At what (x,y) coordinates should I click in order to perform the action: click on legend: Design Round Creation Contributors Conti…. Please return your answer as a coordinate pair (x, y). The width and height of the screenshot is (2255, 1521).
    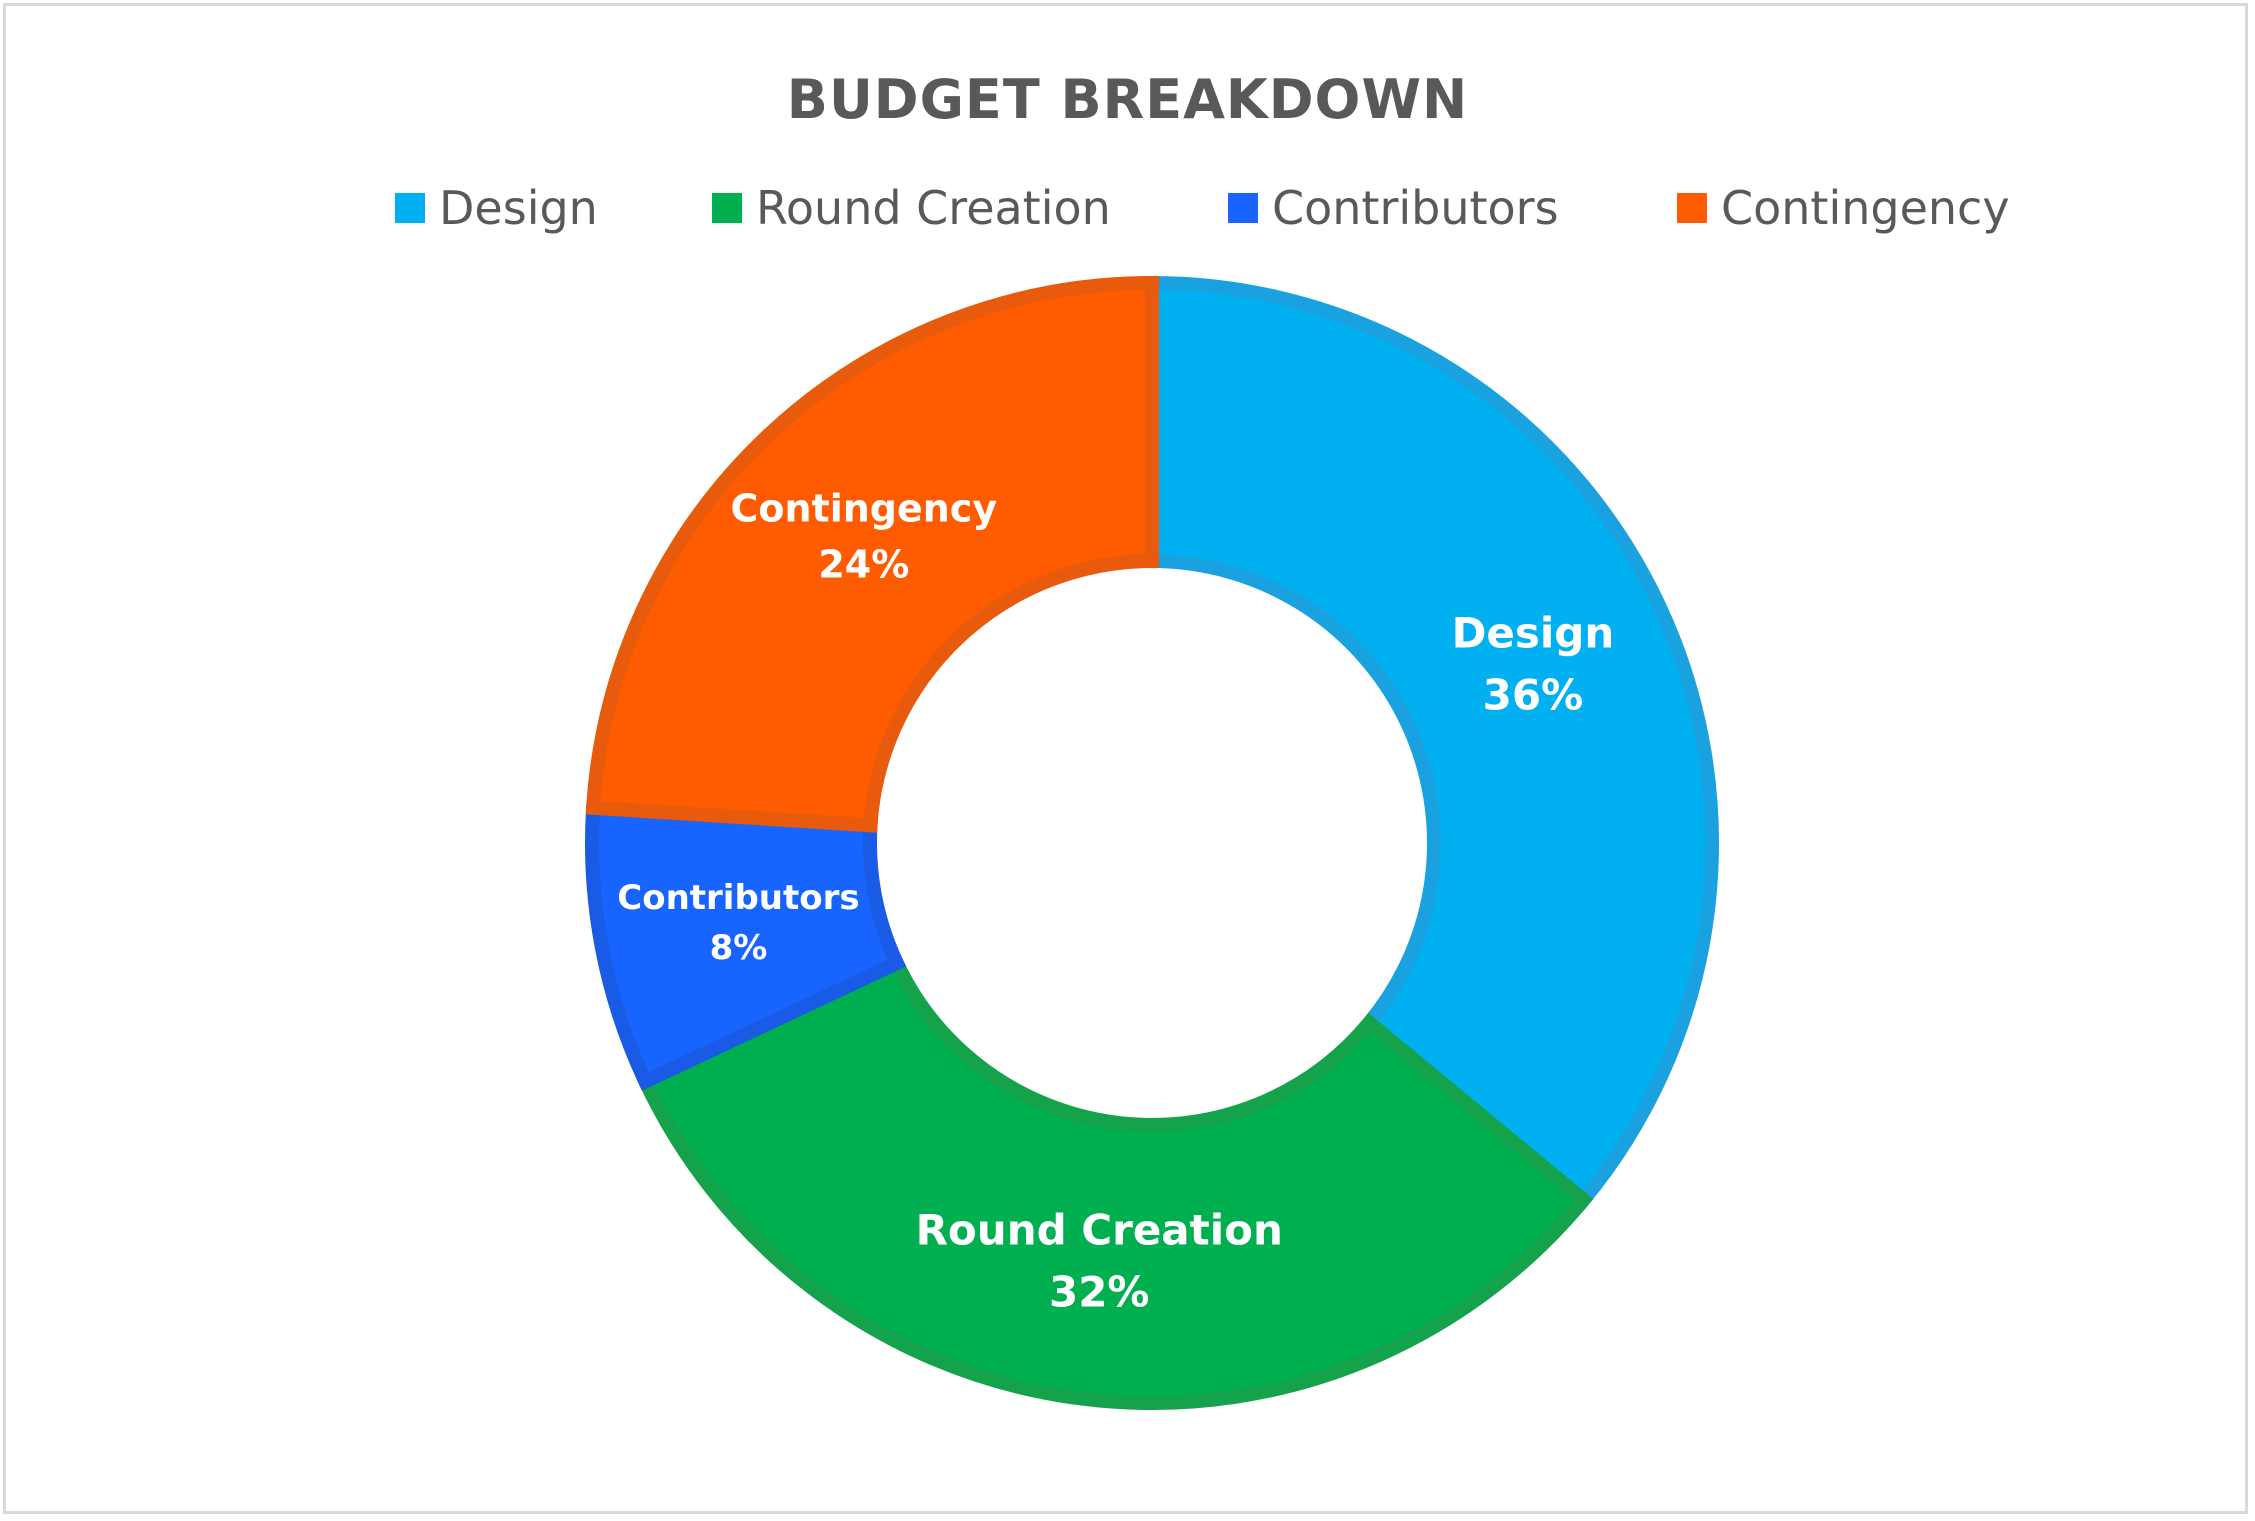
    Looking at the image, I should click on (1127, 208).